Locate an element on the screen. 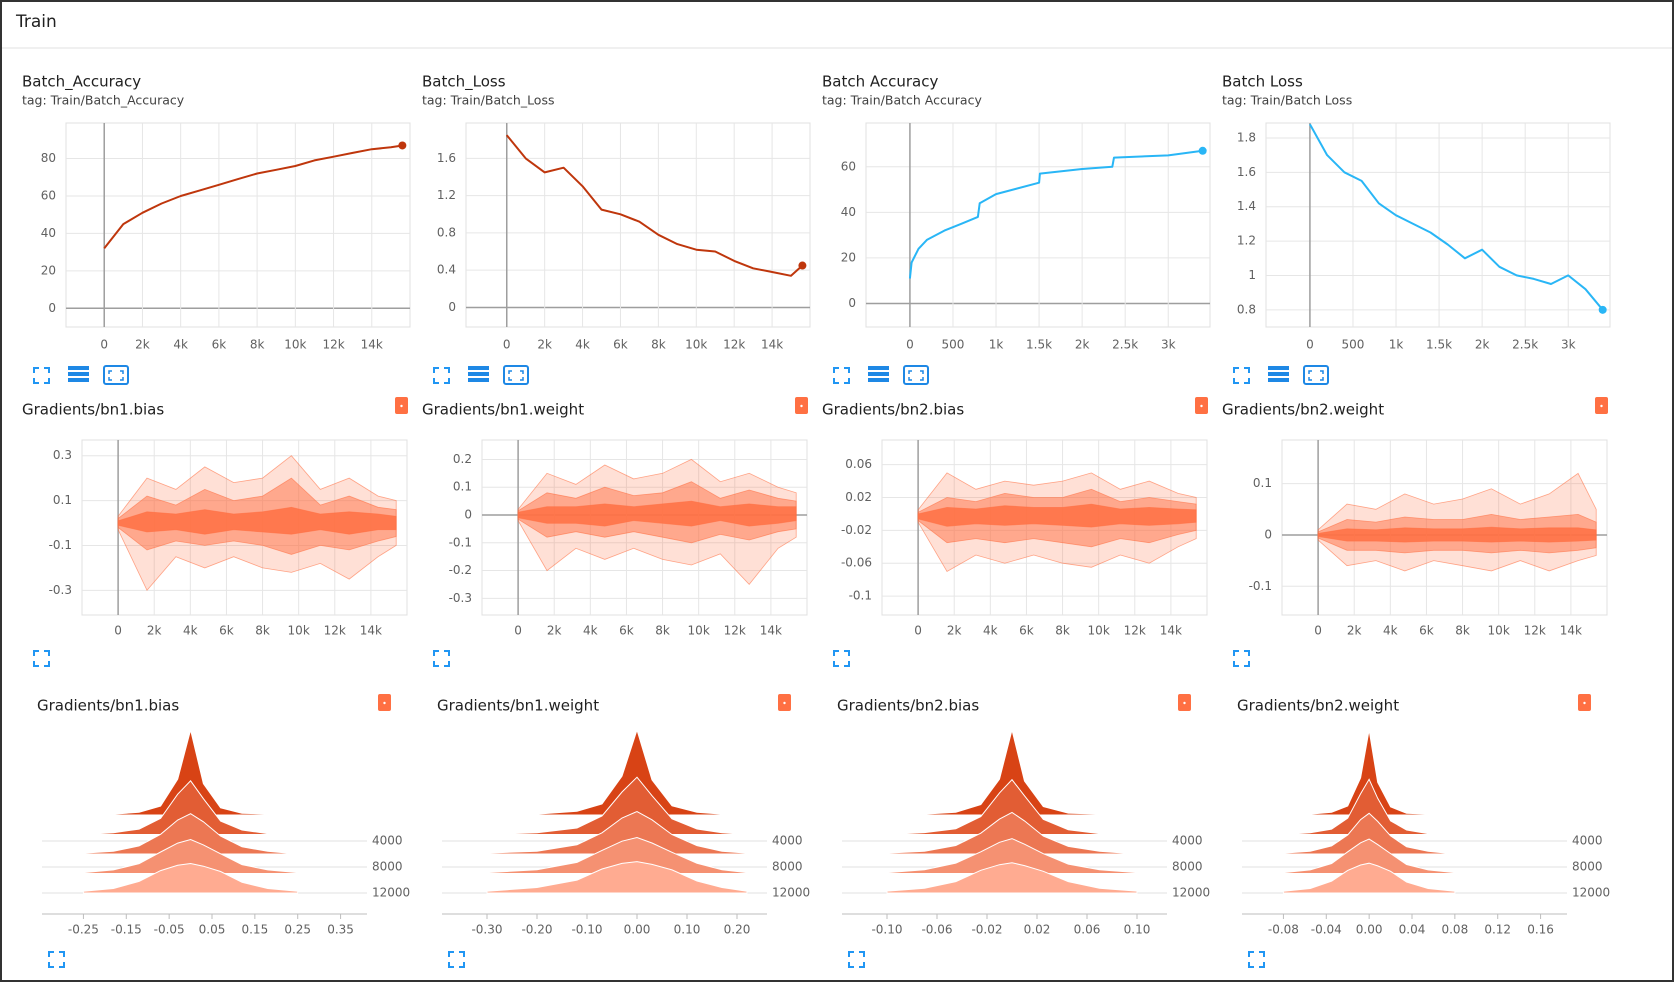 The image size is (1674, 982). icon-box is located at coordinates (1316, 375).